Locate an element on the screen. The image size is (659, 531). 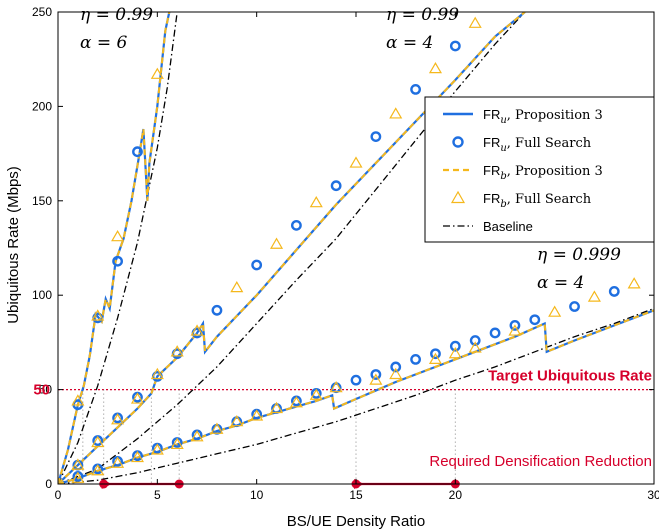
legend-label-fr_u_prop: FRu, Proposition 3 is located at coordinates (543, 116).